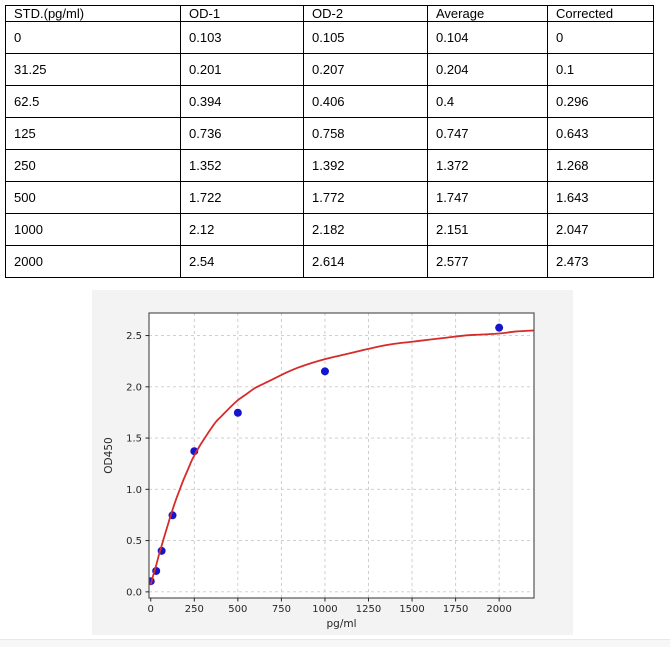  I want to click on column-header: STD.(pg/ml), so click(93, 13).